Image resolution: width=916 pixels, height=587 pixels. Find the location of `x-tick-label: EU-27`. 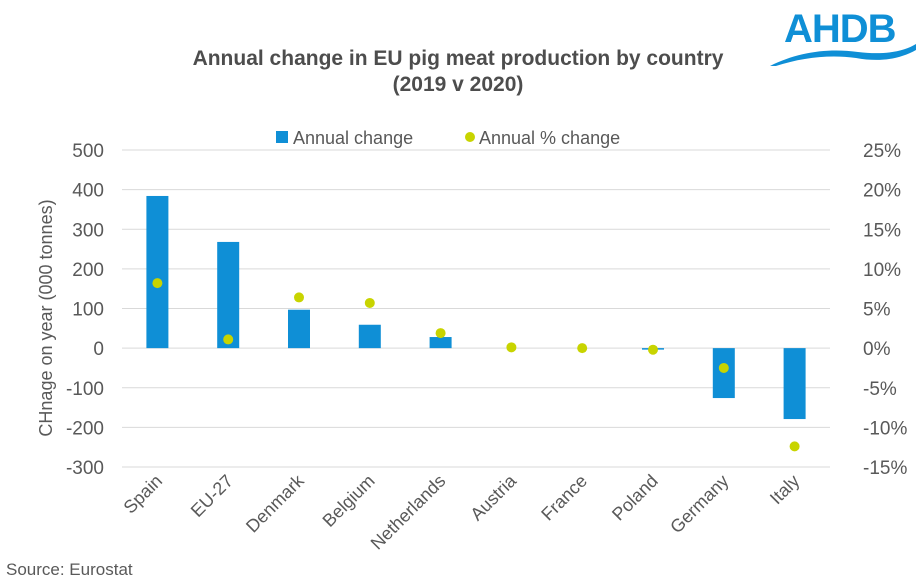

x-tick-label: EU-27 is located at coordinates (212, 496).